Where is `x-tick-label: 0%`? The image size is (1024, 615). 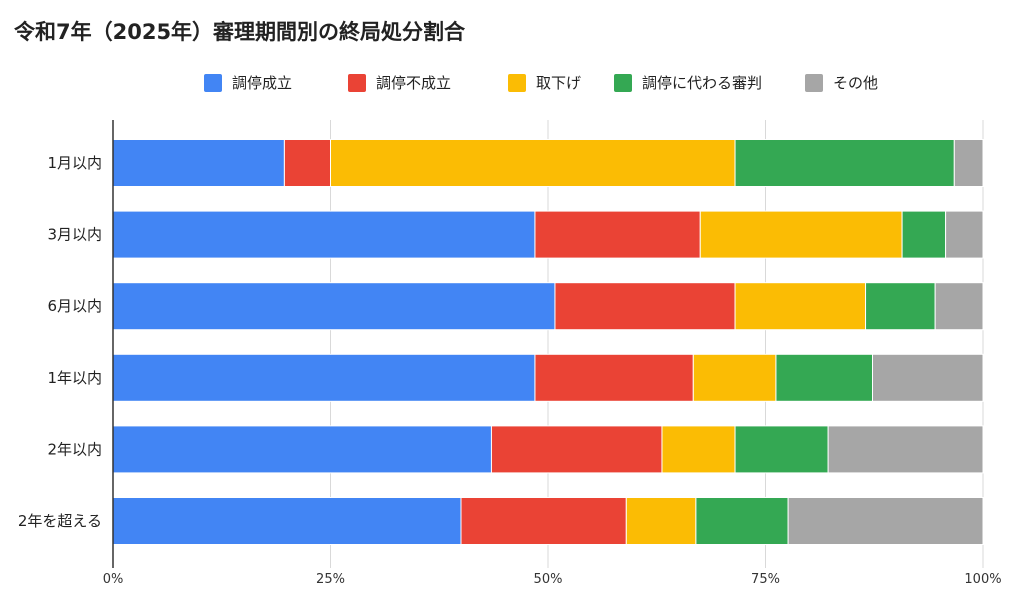
x-tick-label: 0% is located at coordinates (113, 579).